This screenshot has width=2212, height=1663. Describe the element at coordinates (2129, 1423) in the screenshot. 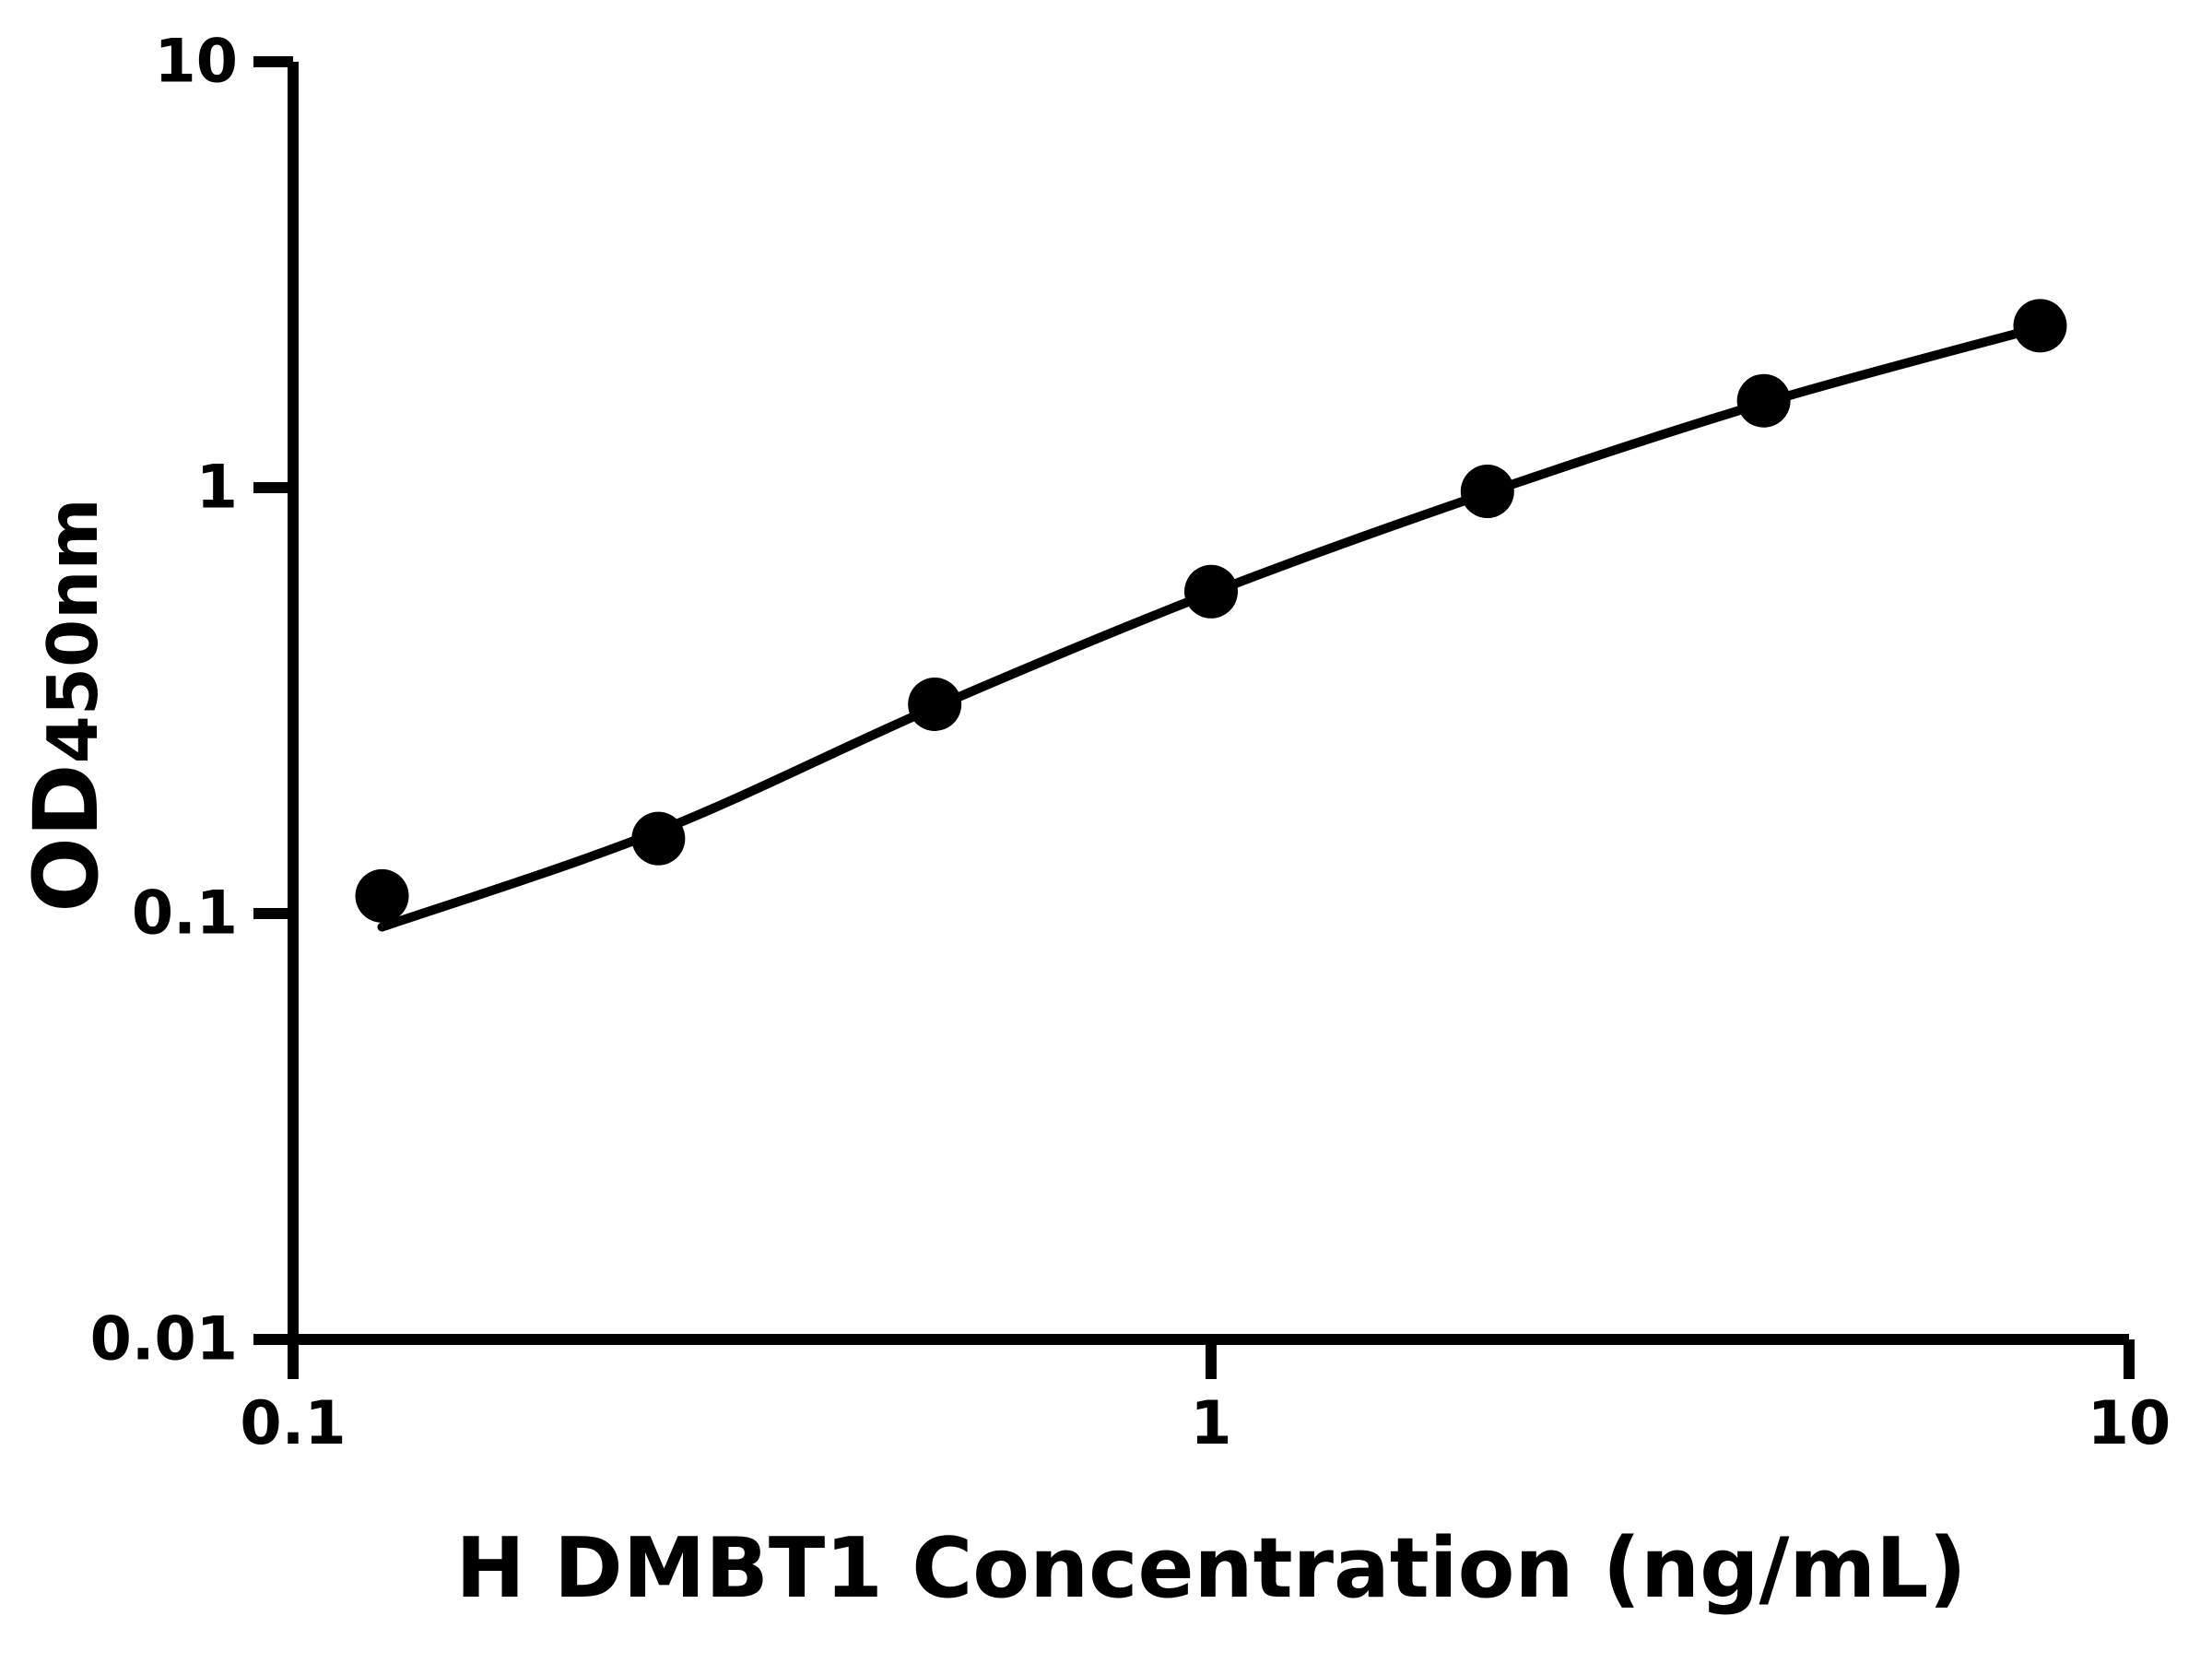

I see `x-tick-label: 10` at that location.